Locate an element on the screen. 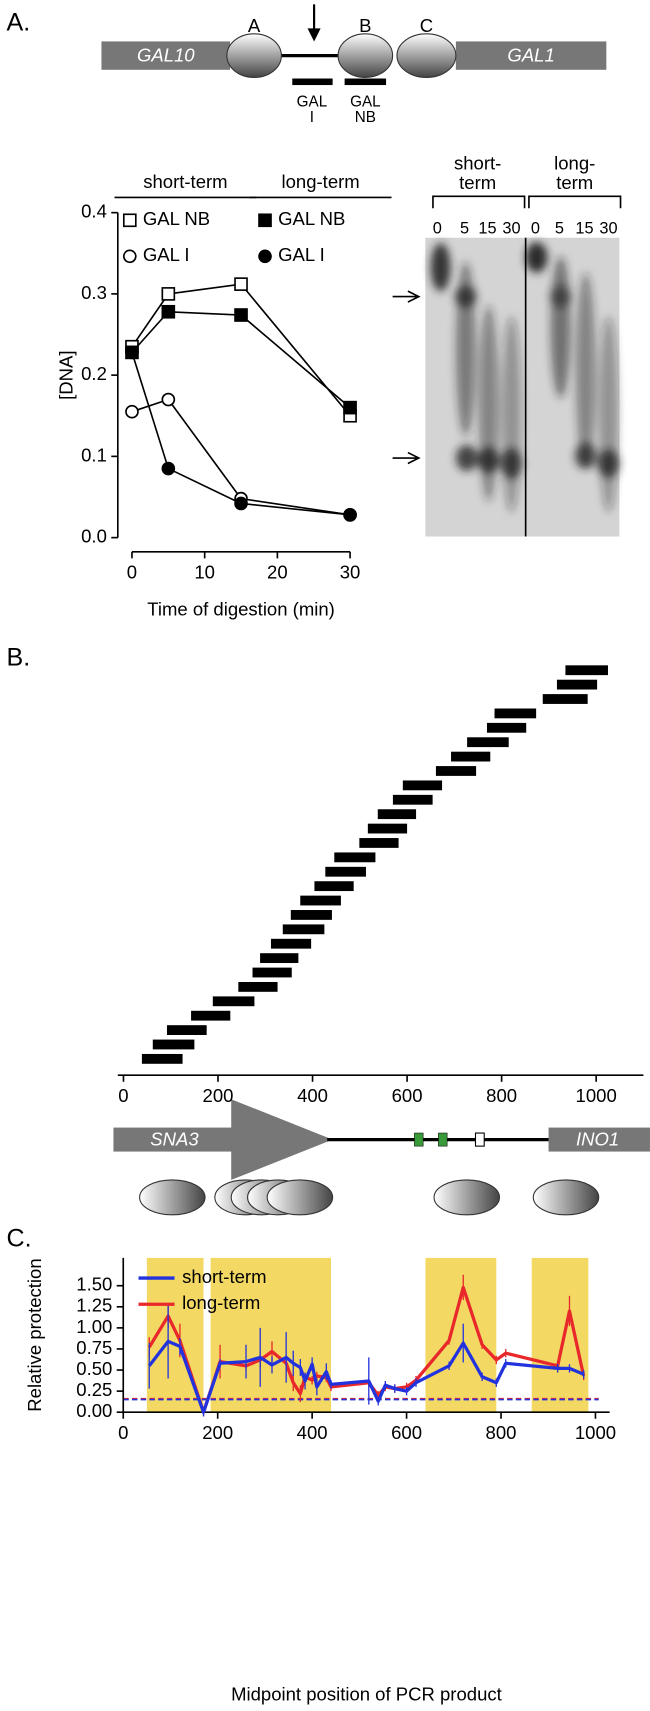  y-tick-label: 0.1 is located at coordinates (94, 454).